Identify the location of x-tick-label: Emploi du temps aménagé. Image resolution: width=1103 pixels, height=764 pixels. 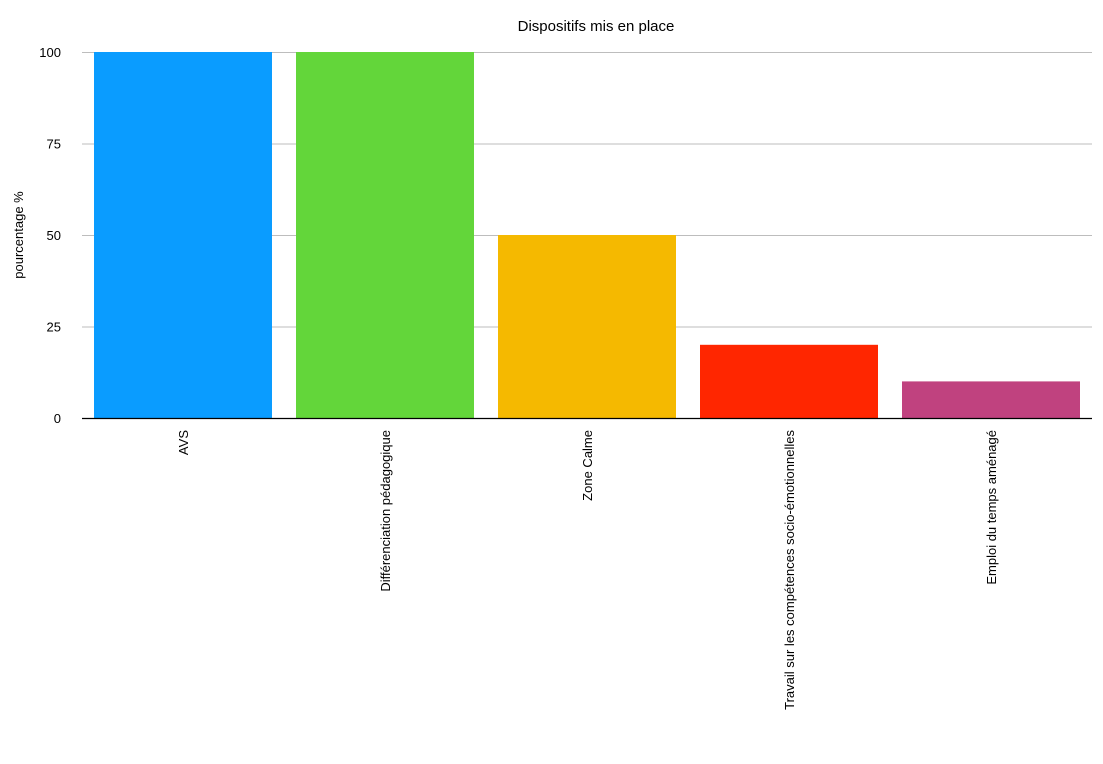
(991, 507).